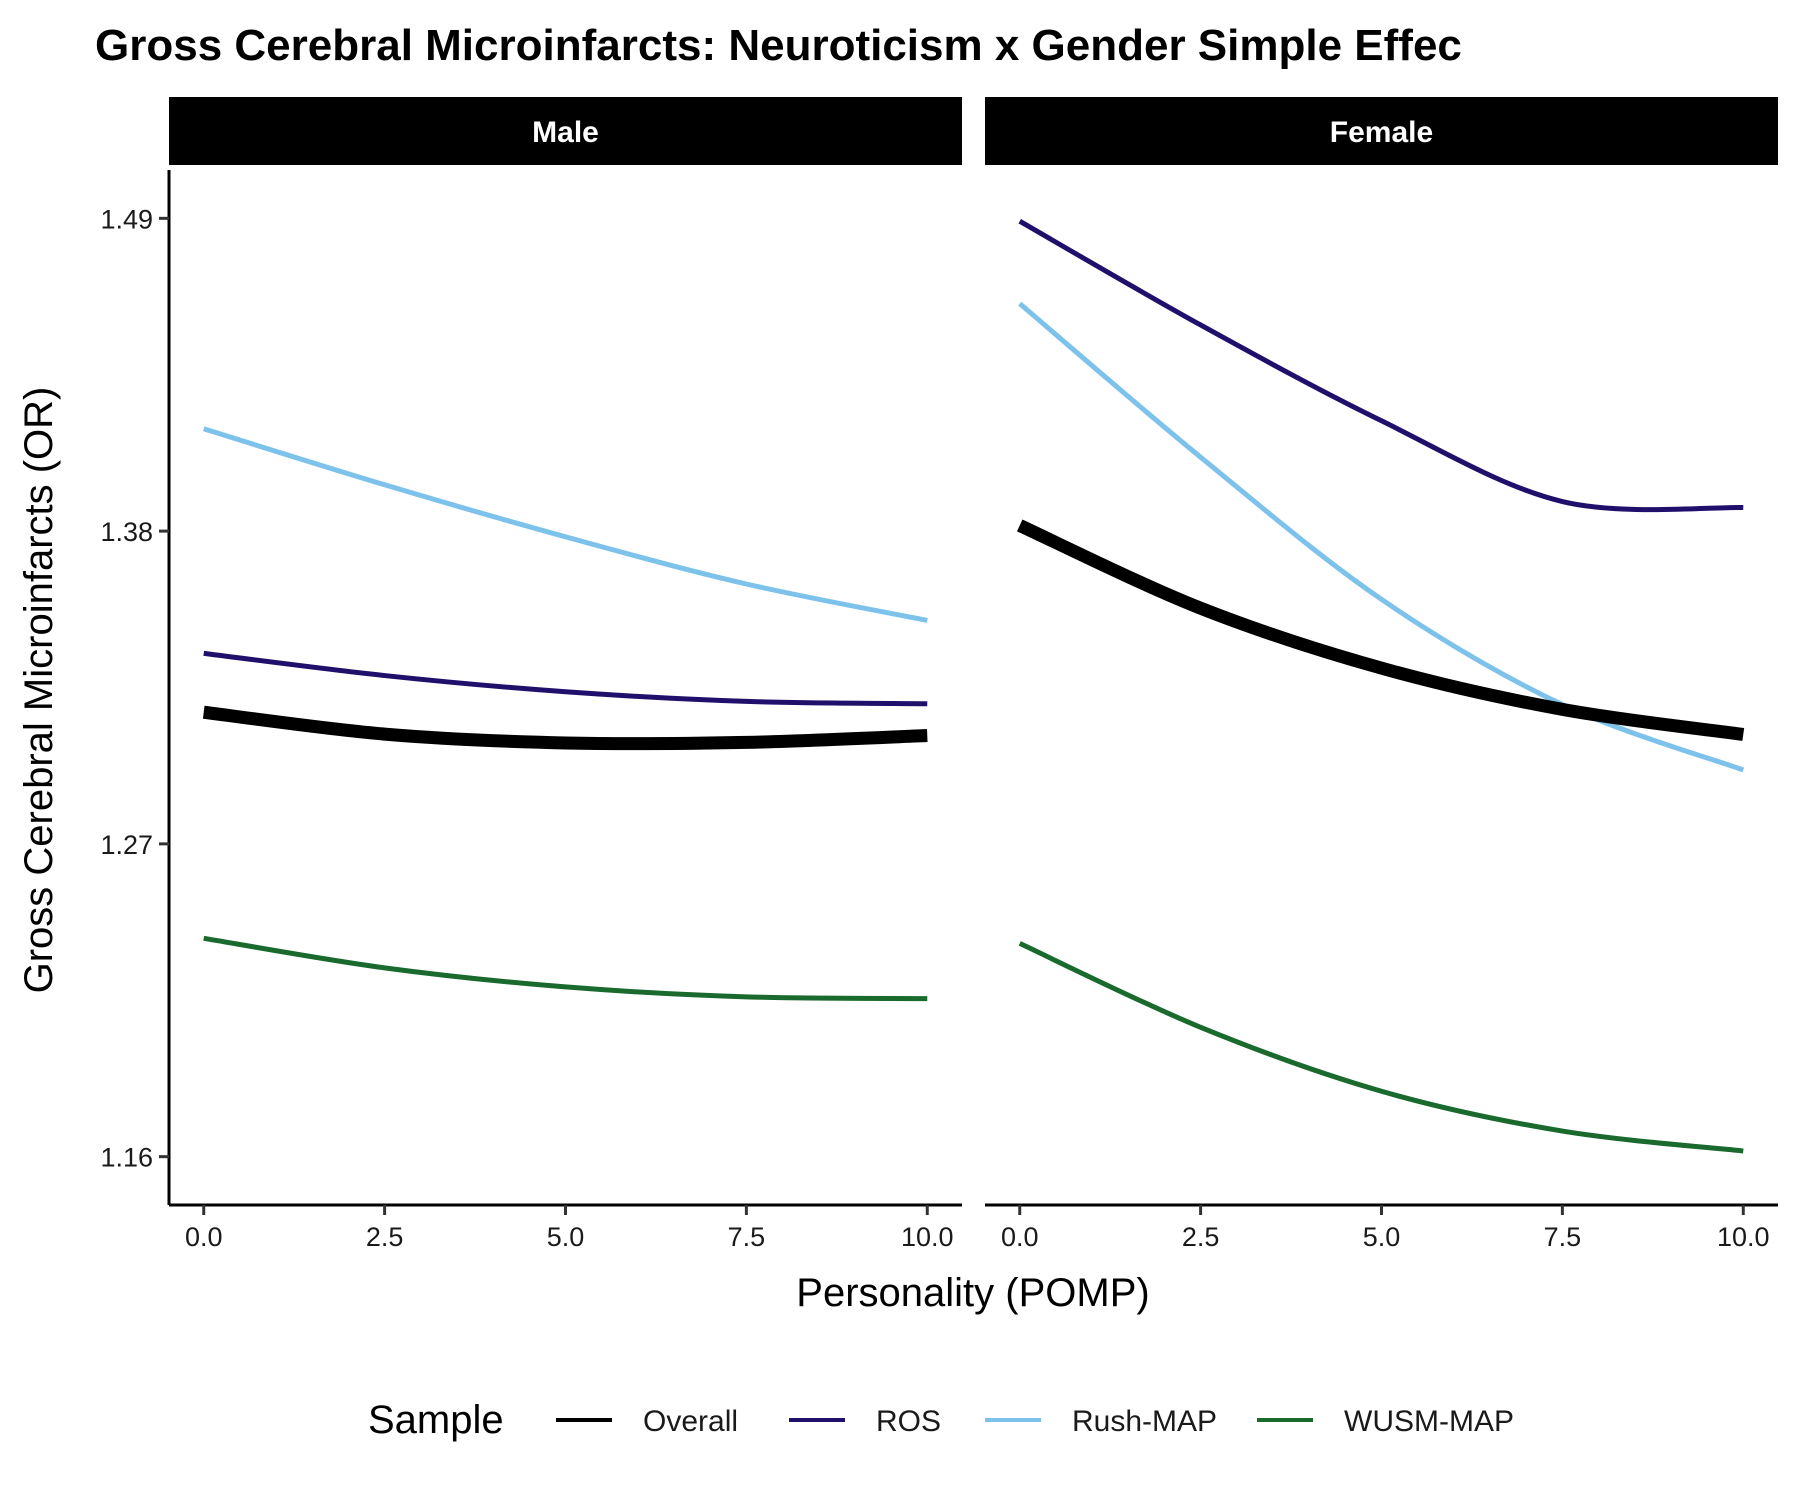 This screenshot has height=1505, width=1800. What do you see at coordinates (1144, 1421) in the screenshot?
I see `legend-label: Rush-MAP` at bounding box center [1144, 1421].